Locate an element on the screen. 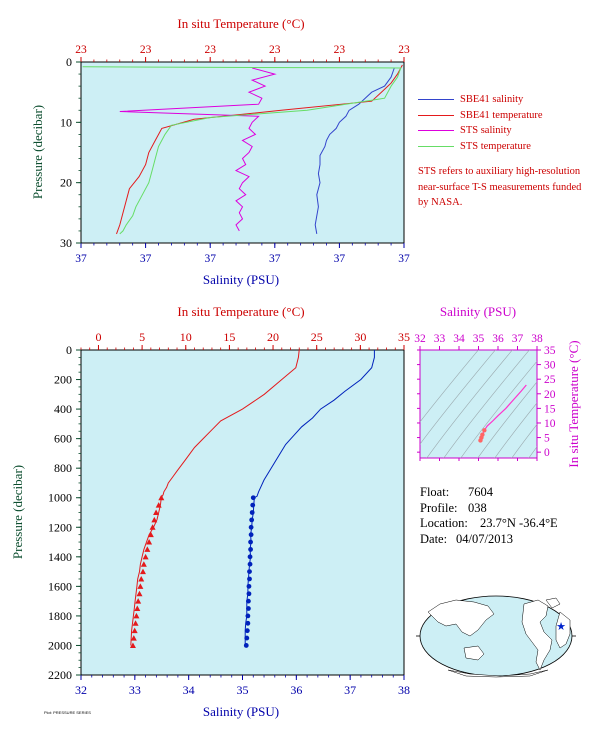 The height and width of the screenshot is (736, 601). legend-label: SBE41 temperature is located at coordinates (501, 115).